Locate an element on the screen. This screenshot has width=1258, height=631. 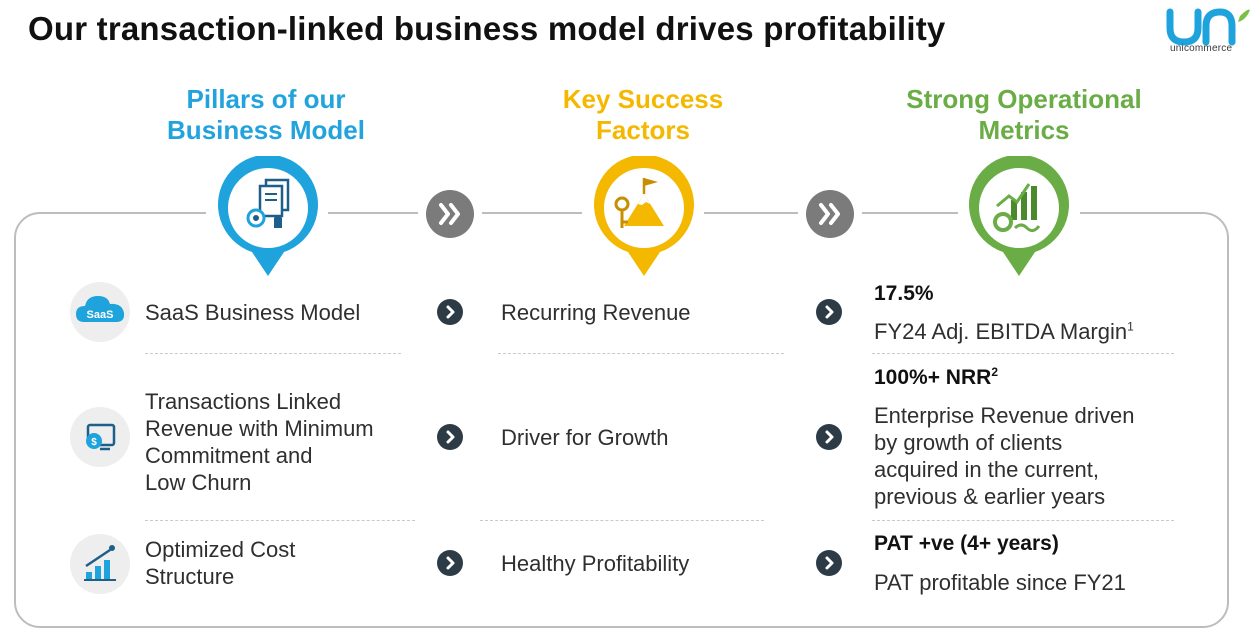
pillar-text: SaaS Business Model is located at coordinates (253, 312).